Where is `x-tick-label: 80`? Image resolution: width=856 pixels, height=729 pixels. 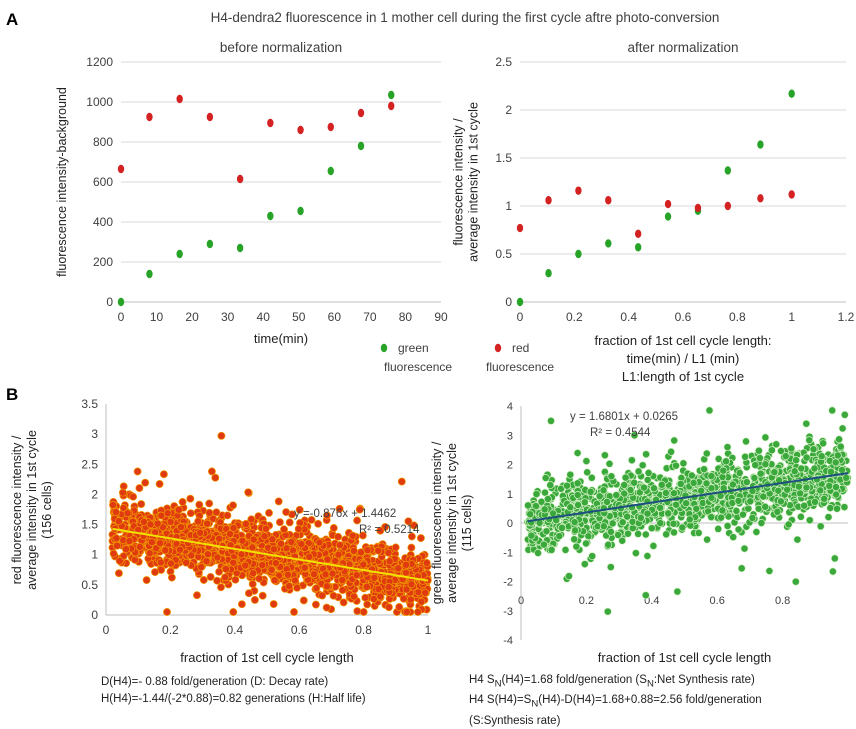
x-tick-label: 80 is located at coordinates (406, 317).